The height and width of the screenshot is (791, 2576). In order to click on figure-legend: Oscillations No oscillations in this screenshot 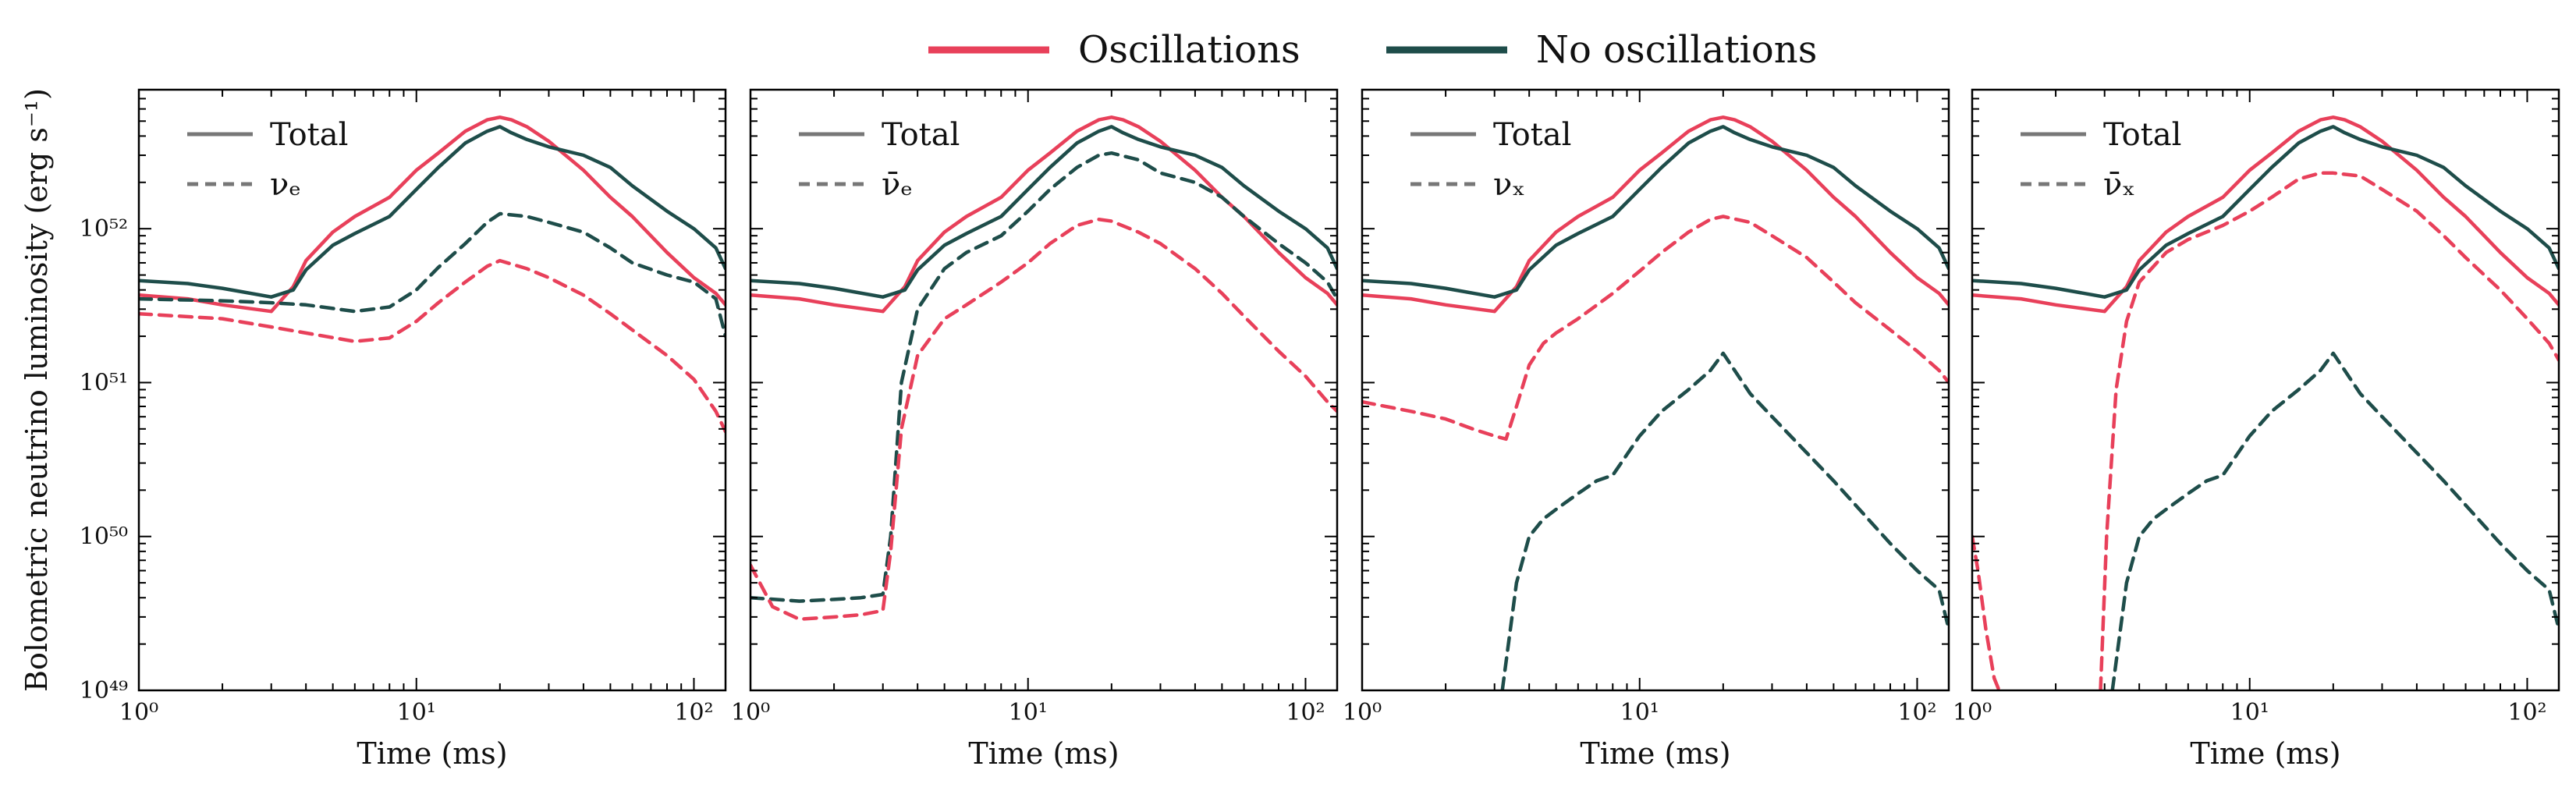, I will do `click(1372, 50)`.